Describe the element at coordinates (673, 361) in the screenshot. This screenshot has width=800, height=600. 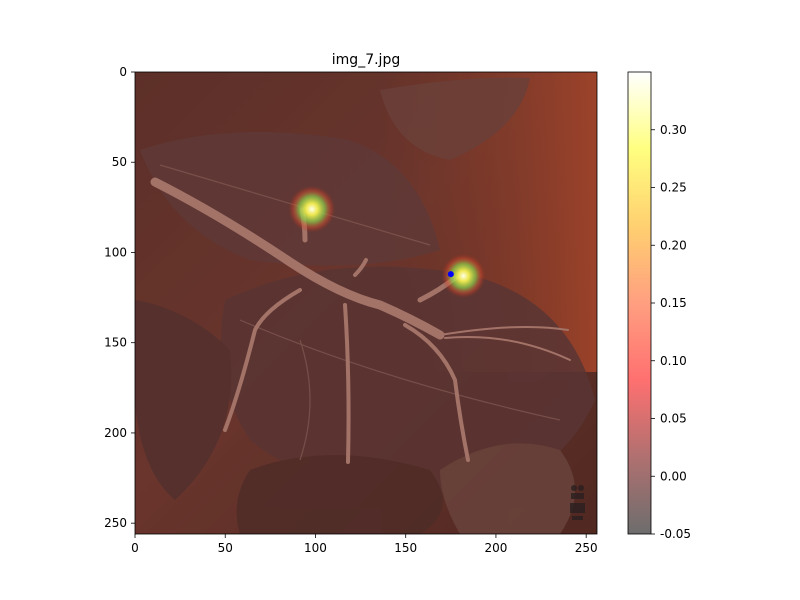
I see `colorbar-tick-label: 0.10` at that location.